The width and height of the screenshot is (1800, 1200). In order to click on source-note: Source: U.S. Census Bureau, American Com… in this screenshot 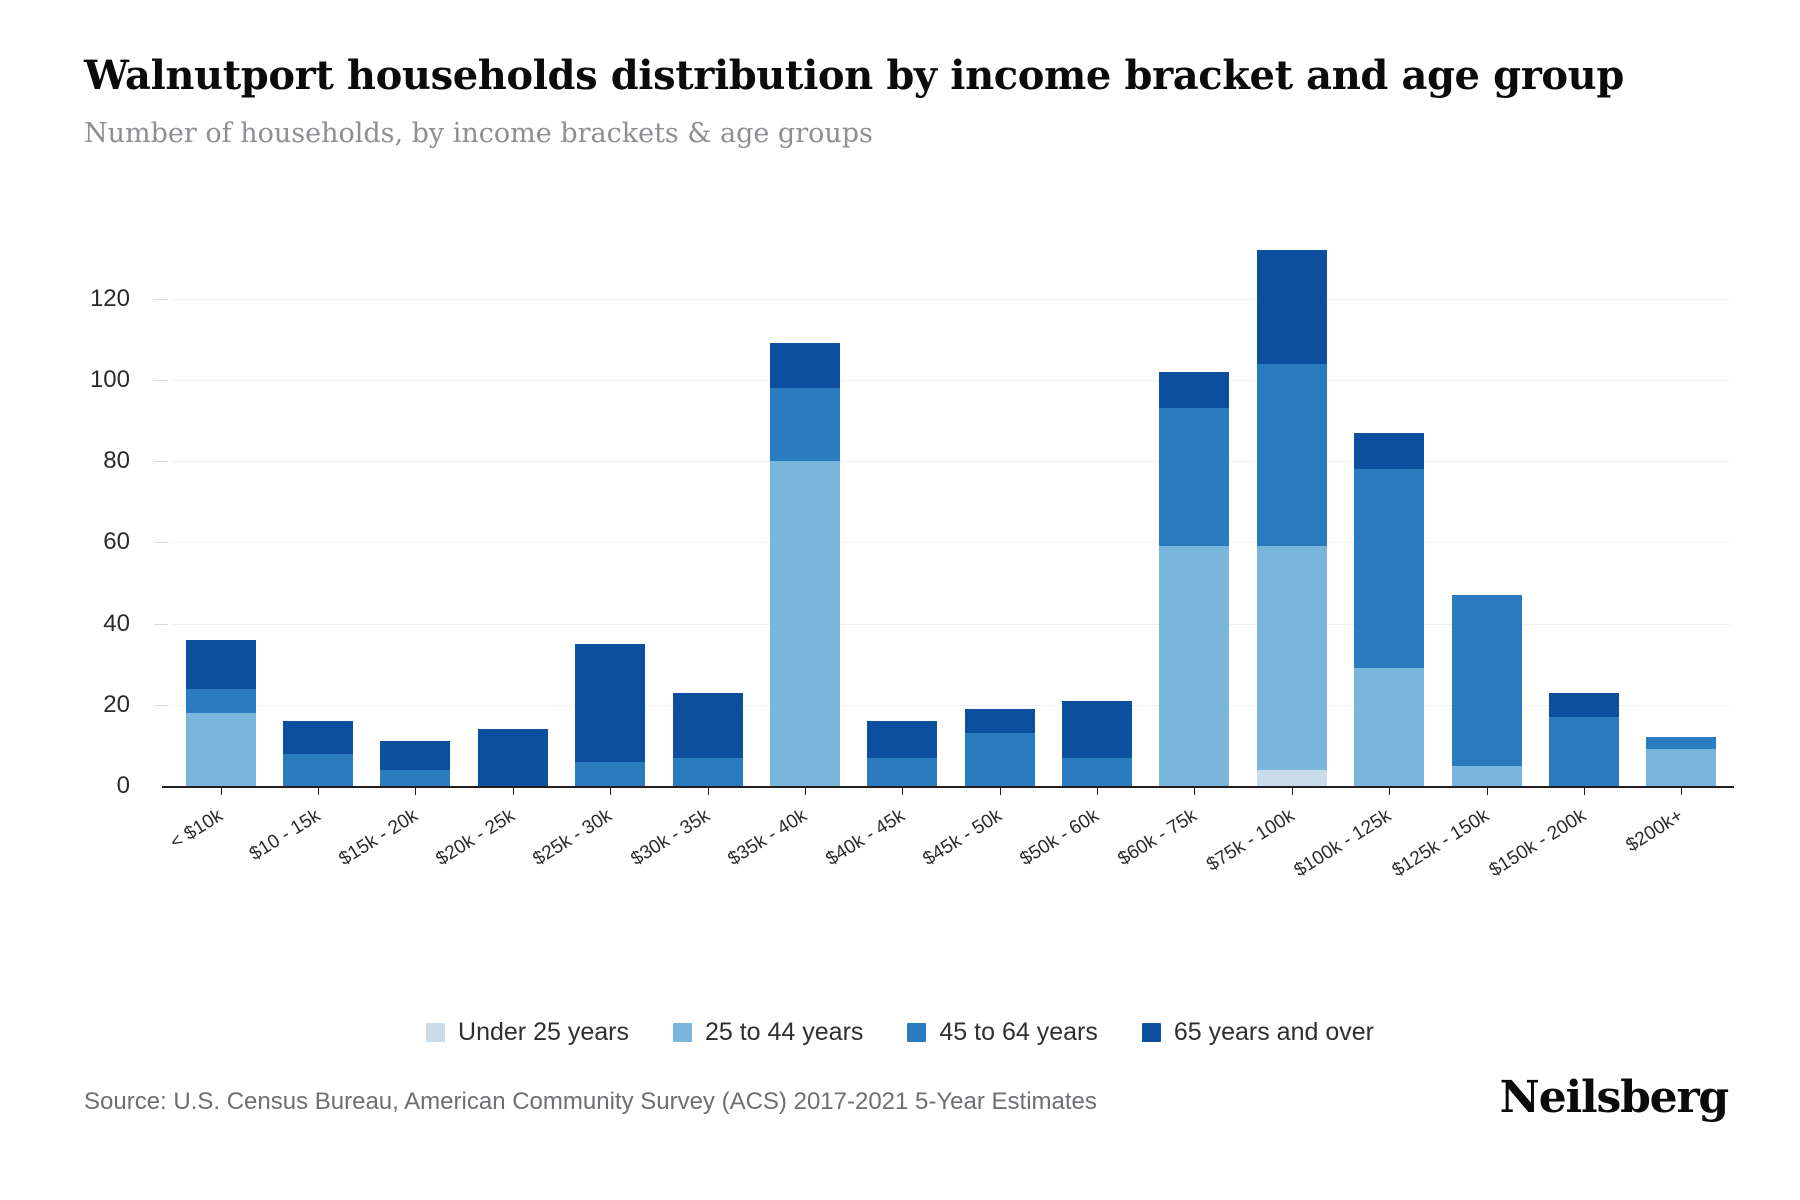, I will do `click(590, 1101)`.